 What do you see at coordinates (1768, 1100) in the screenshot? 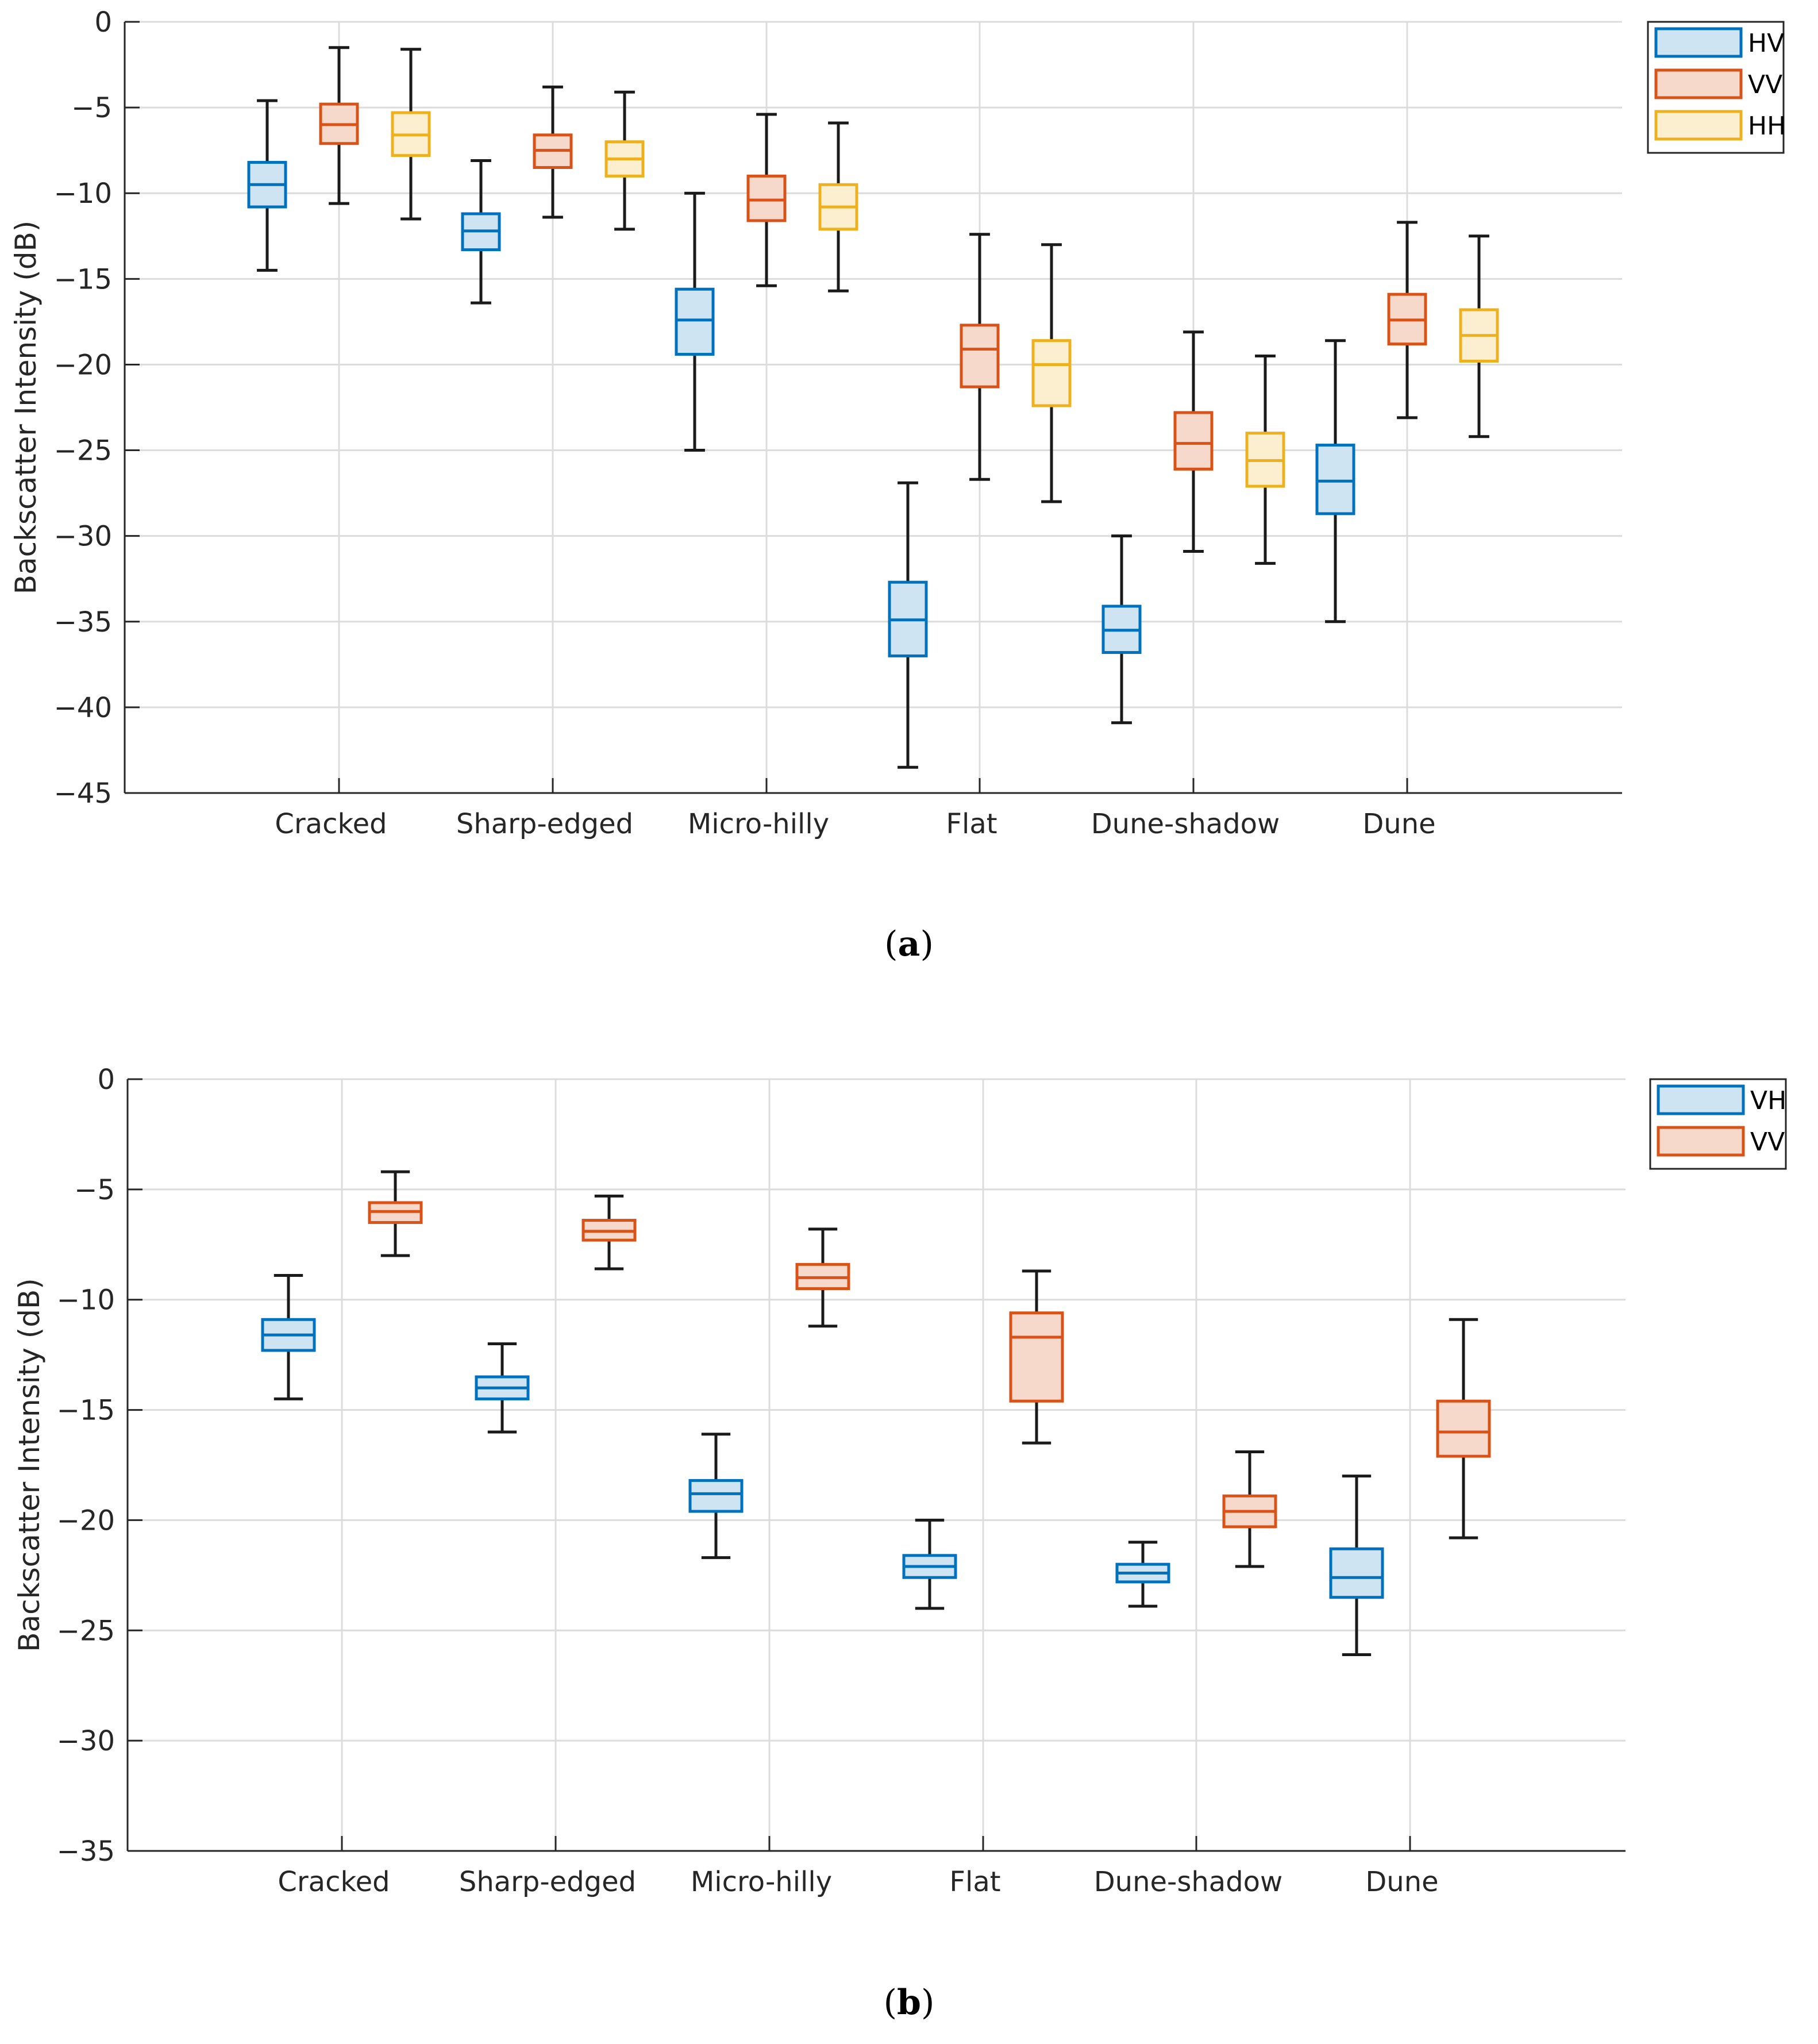
I see `legend-label-vh: VH` at bounding box center [1768, 1100].